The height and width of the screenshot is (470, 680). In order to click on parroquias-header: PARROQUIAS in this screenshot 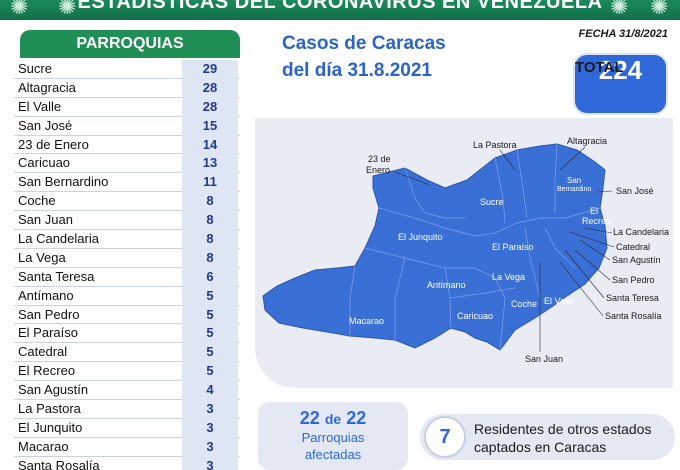, I will do `click(130, 44)`.